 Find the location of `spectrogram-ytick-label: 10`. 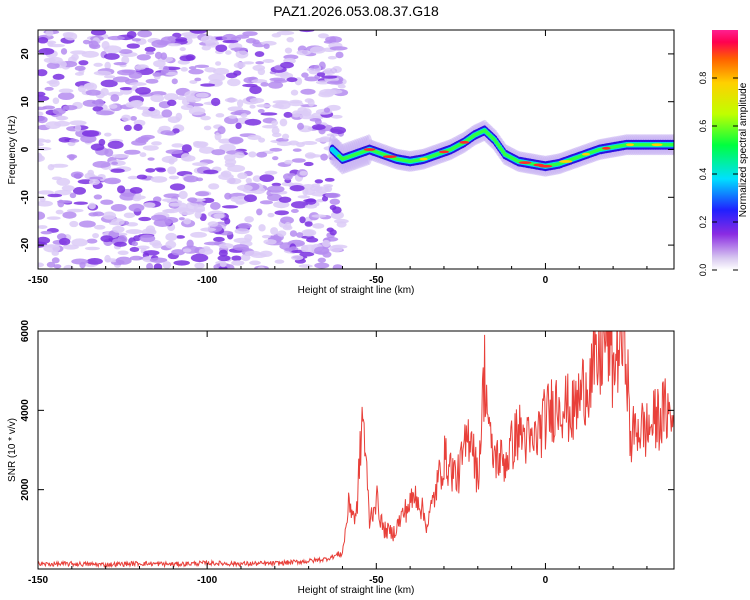

spectrogram-ytick-label: 10 is located at coordinates (25, 102).